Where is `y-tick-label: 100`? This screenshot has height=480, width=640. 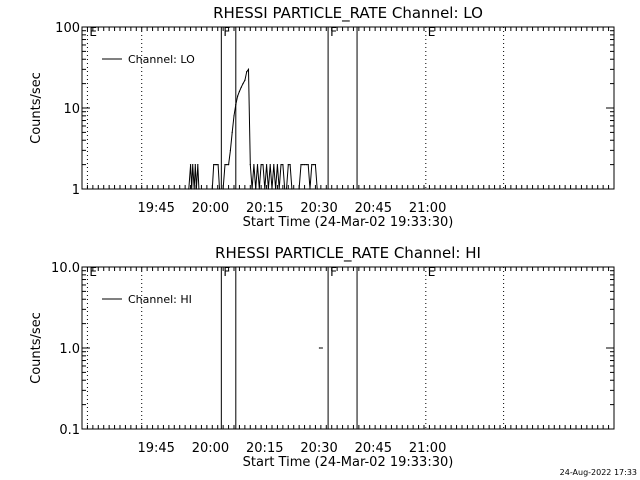
y-tick-label: 100 is located at coordinates (67, 28).